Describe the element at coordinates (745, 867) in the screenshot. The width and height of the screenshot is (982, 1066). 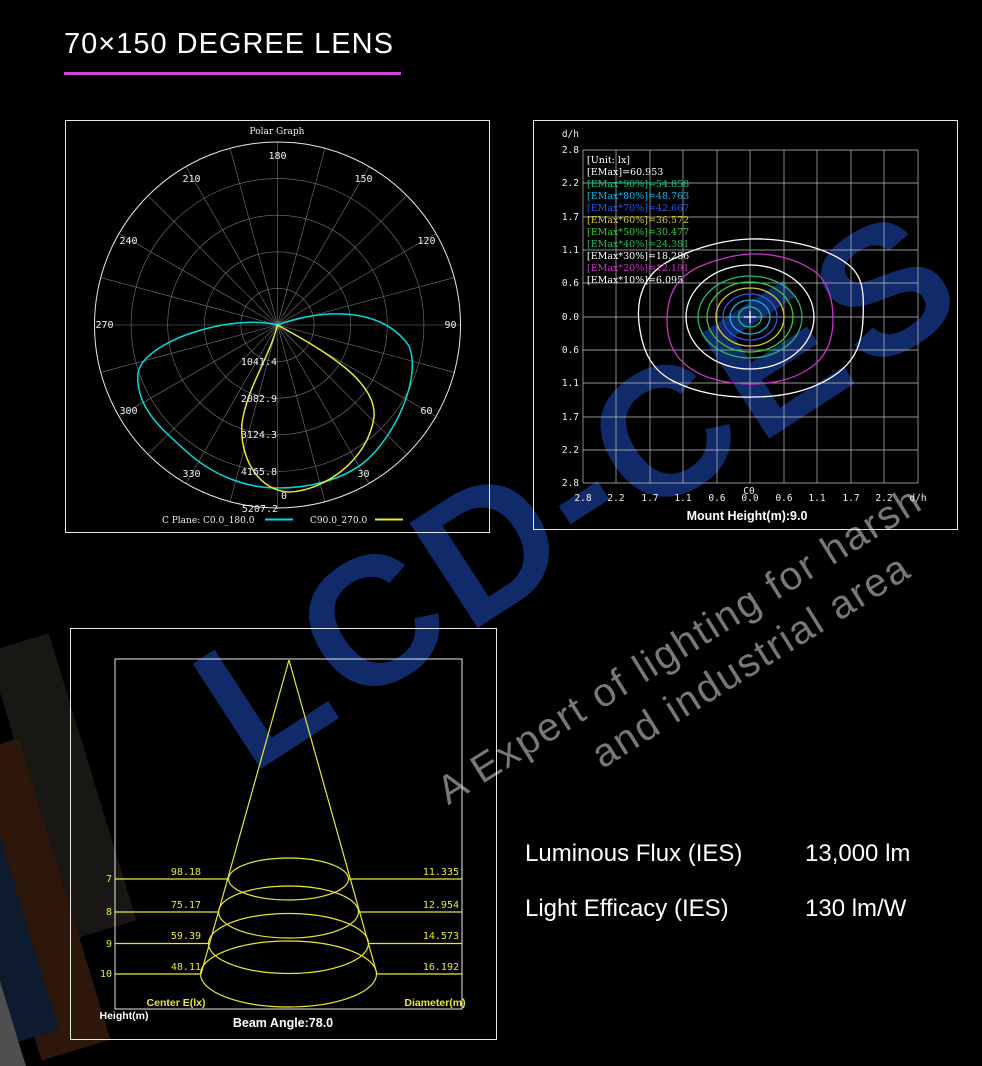
I see `spec-row-luminous-flux: Luminous Flux (IES) 13,000 lm` at that location.